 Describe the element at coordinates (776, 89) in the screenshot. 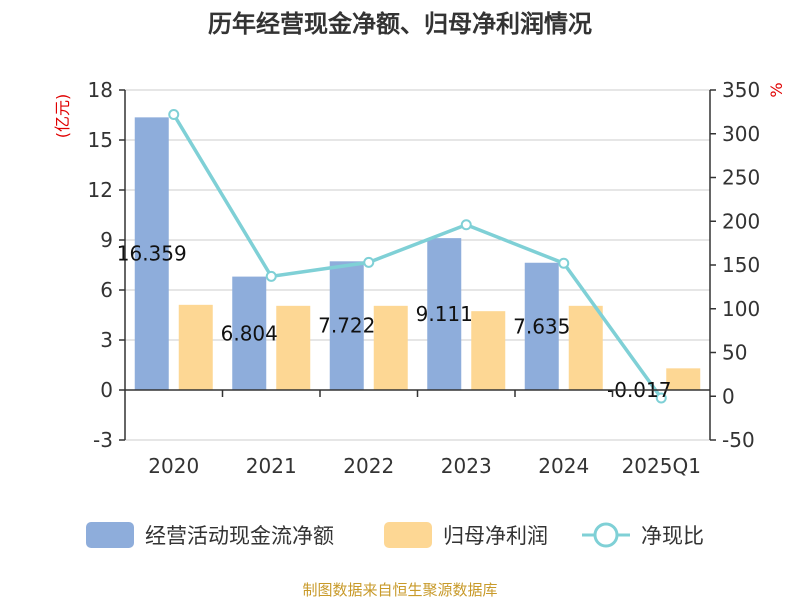

I see `right-axis-unit: %` at that location.